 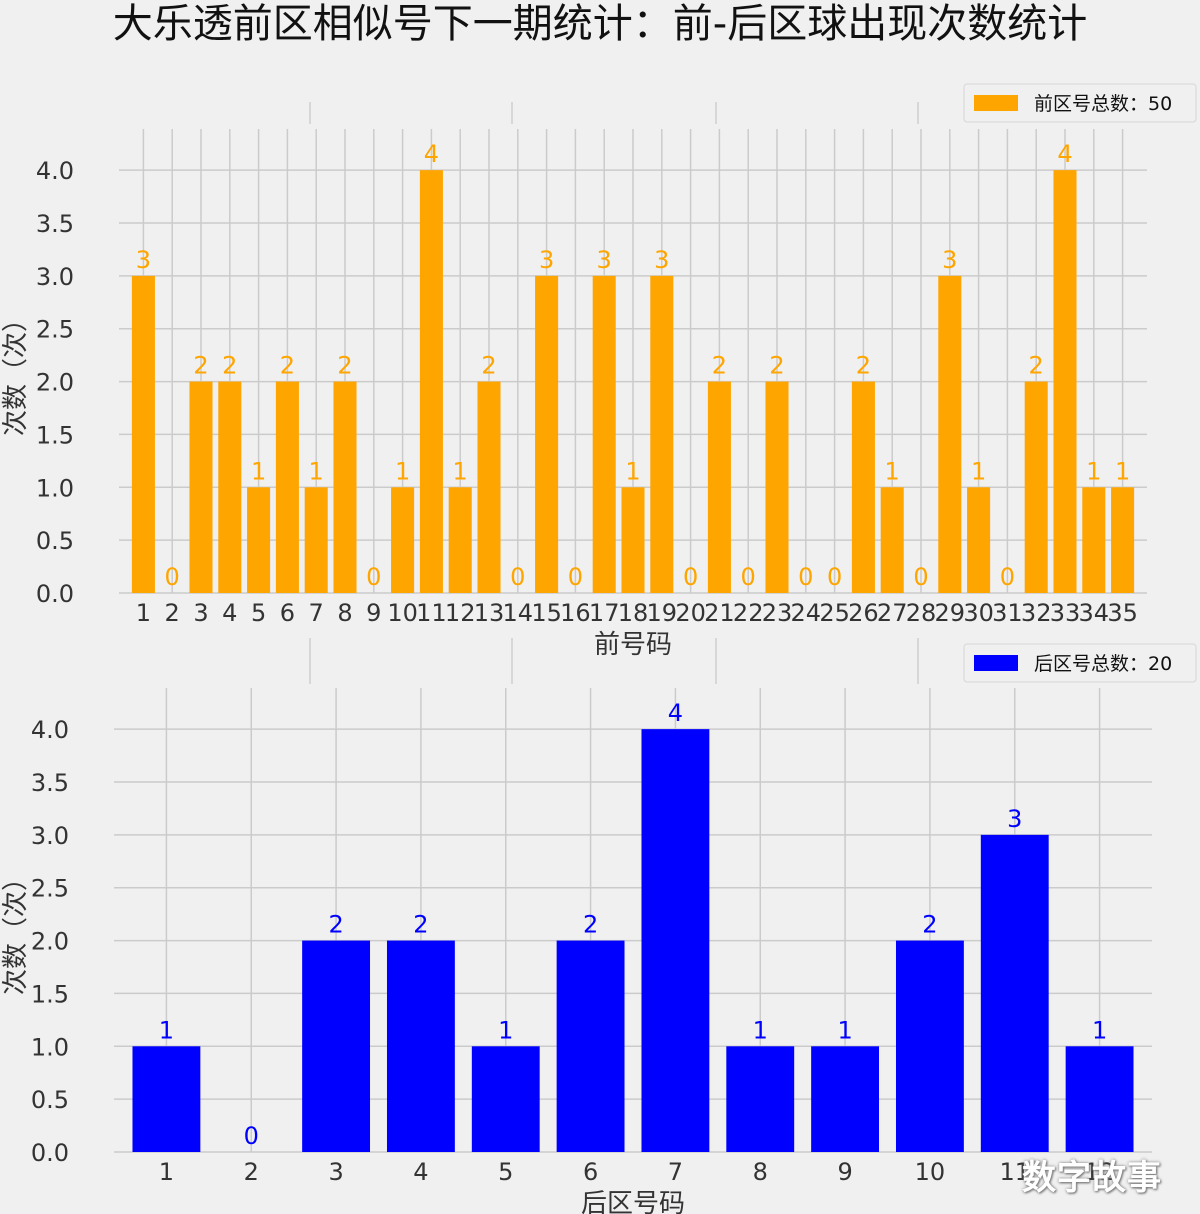 I want to click on y-tick-label: 2.5, so click(x=50, y=889).